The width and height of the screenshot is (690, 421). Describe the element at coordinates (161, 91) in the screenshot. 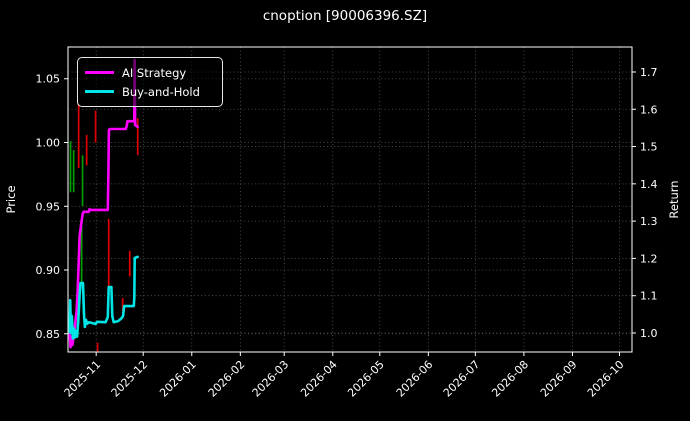

I see `legend-label-buy-and-hold: Buy-and-Hold` at that location.